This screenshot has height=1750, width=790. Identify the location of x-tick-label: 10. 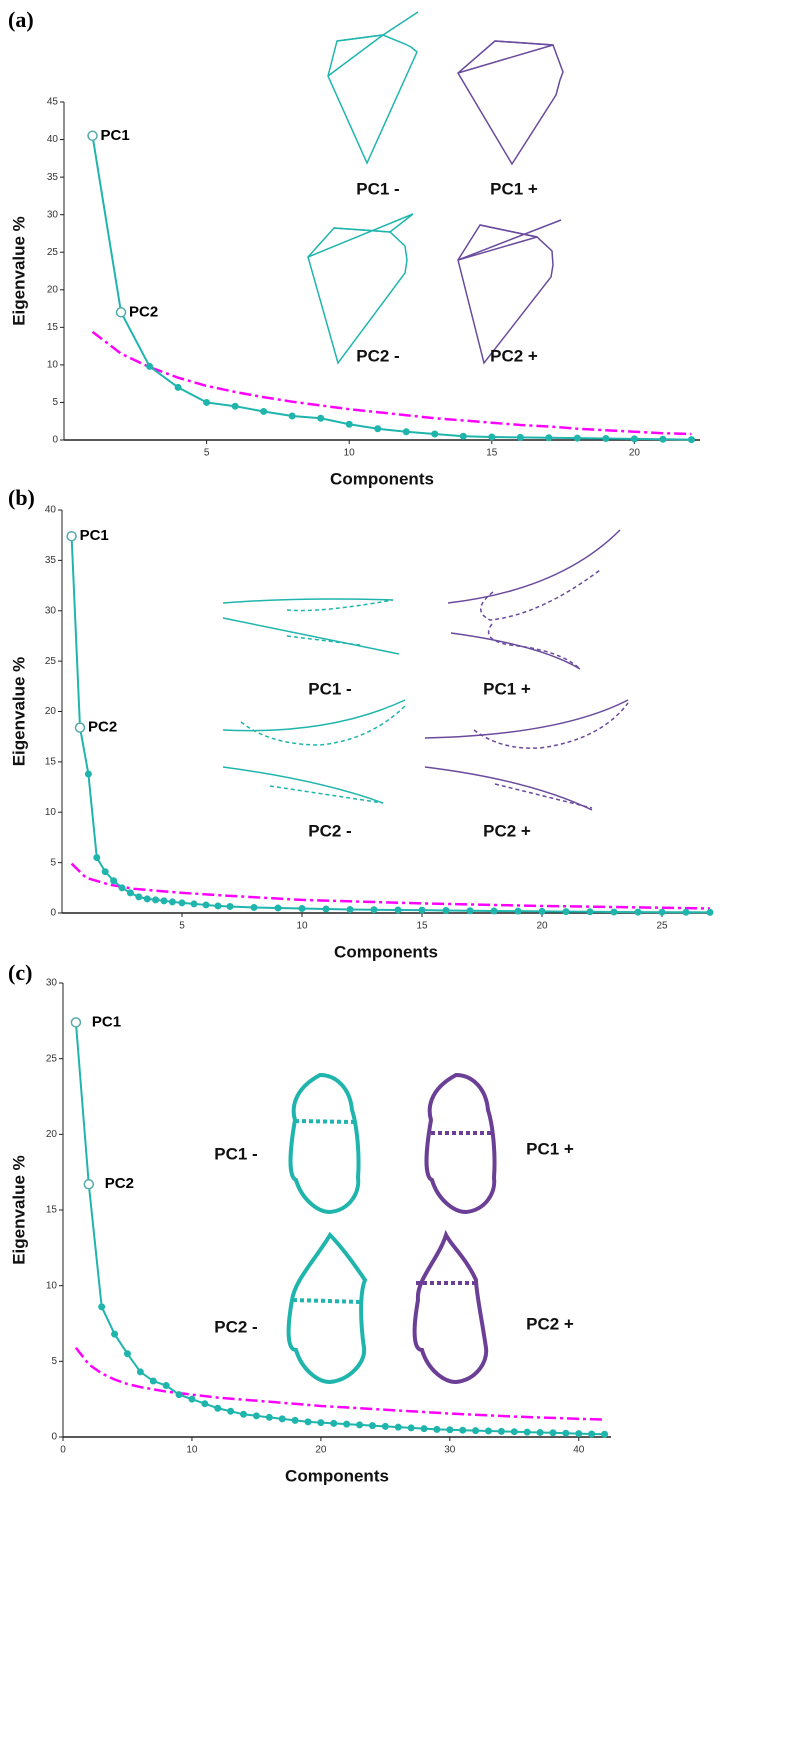
(350, 453).